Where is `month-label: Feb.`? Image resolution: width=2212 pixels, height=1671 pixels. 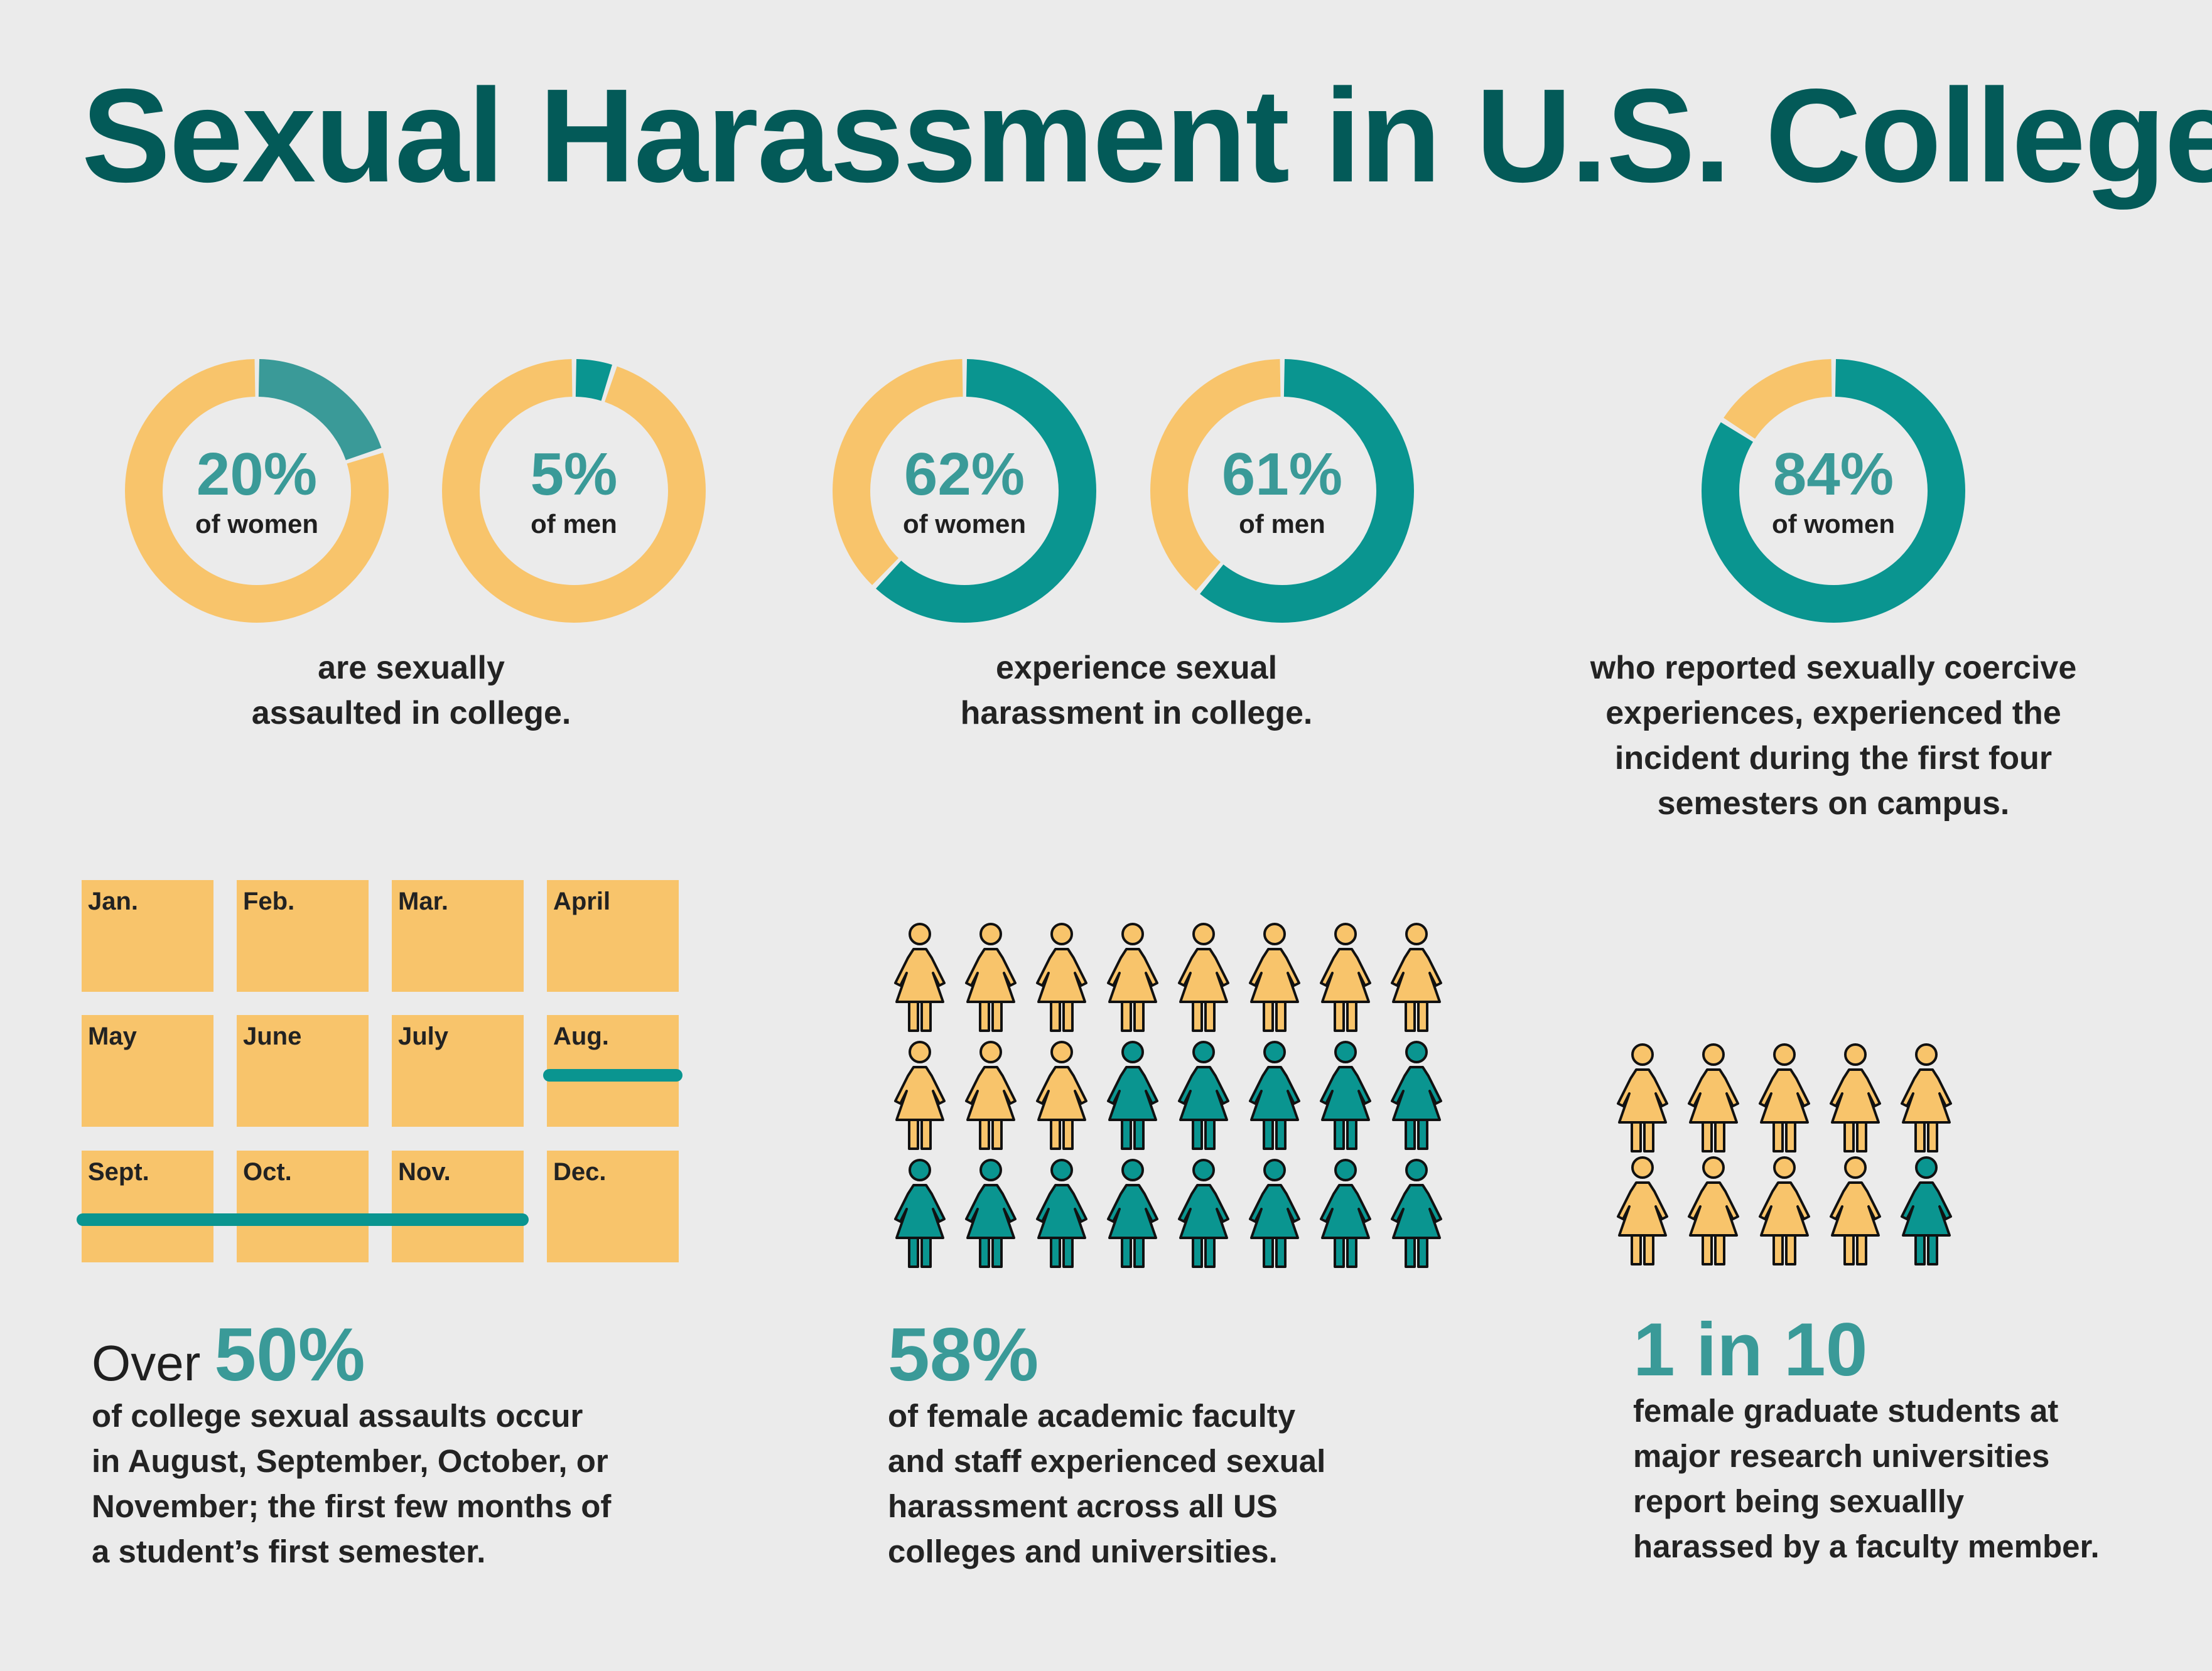 month-label: Feb. is located at coordinates (269, 901).